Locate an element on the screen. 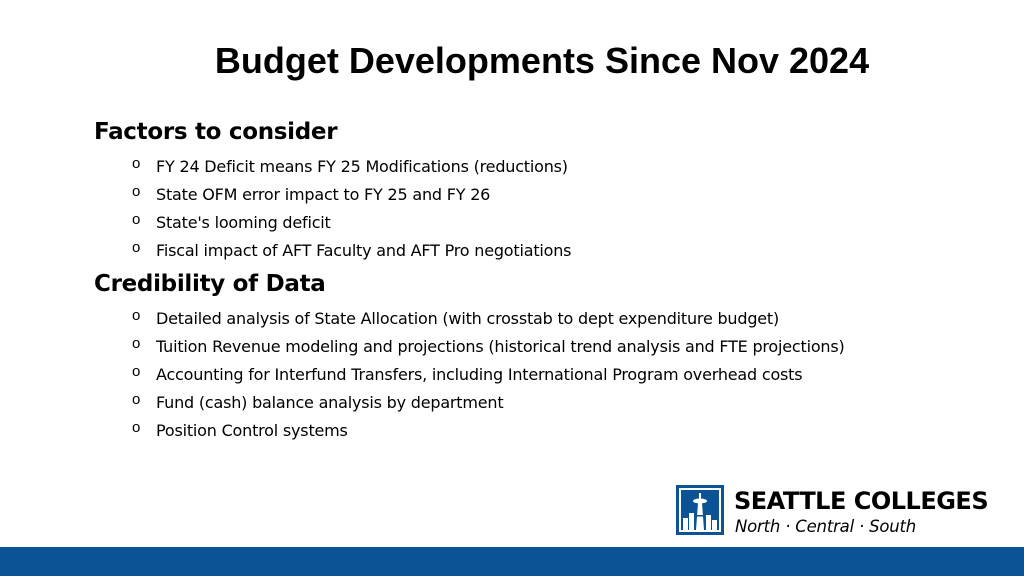 The width and height of the screenshot is (1024, 576). logo-campuses: North · Central · South is located at coordinates (826, 526).